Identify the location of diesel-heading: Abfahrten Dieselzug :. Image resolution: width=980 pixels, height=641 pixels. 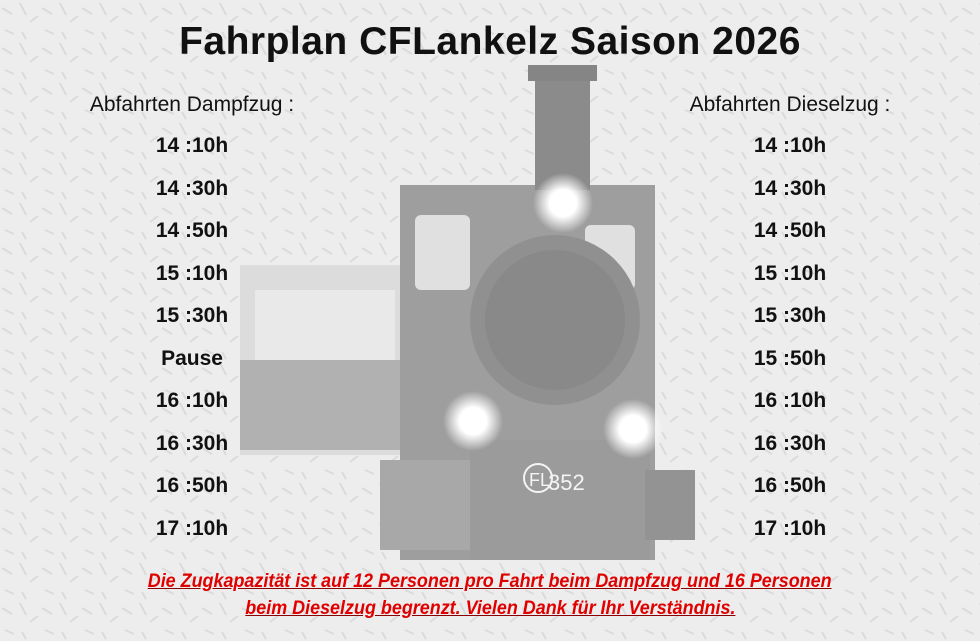
(790, 104).